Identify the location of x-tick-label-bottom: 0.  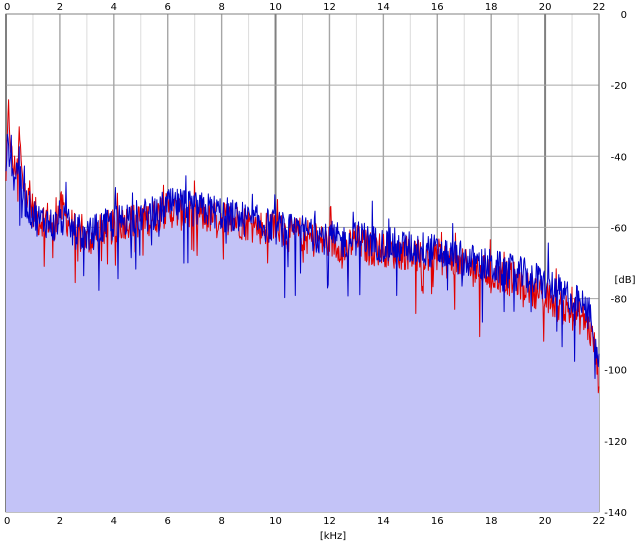
(7, 521).